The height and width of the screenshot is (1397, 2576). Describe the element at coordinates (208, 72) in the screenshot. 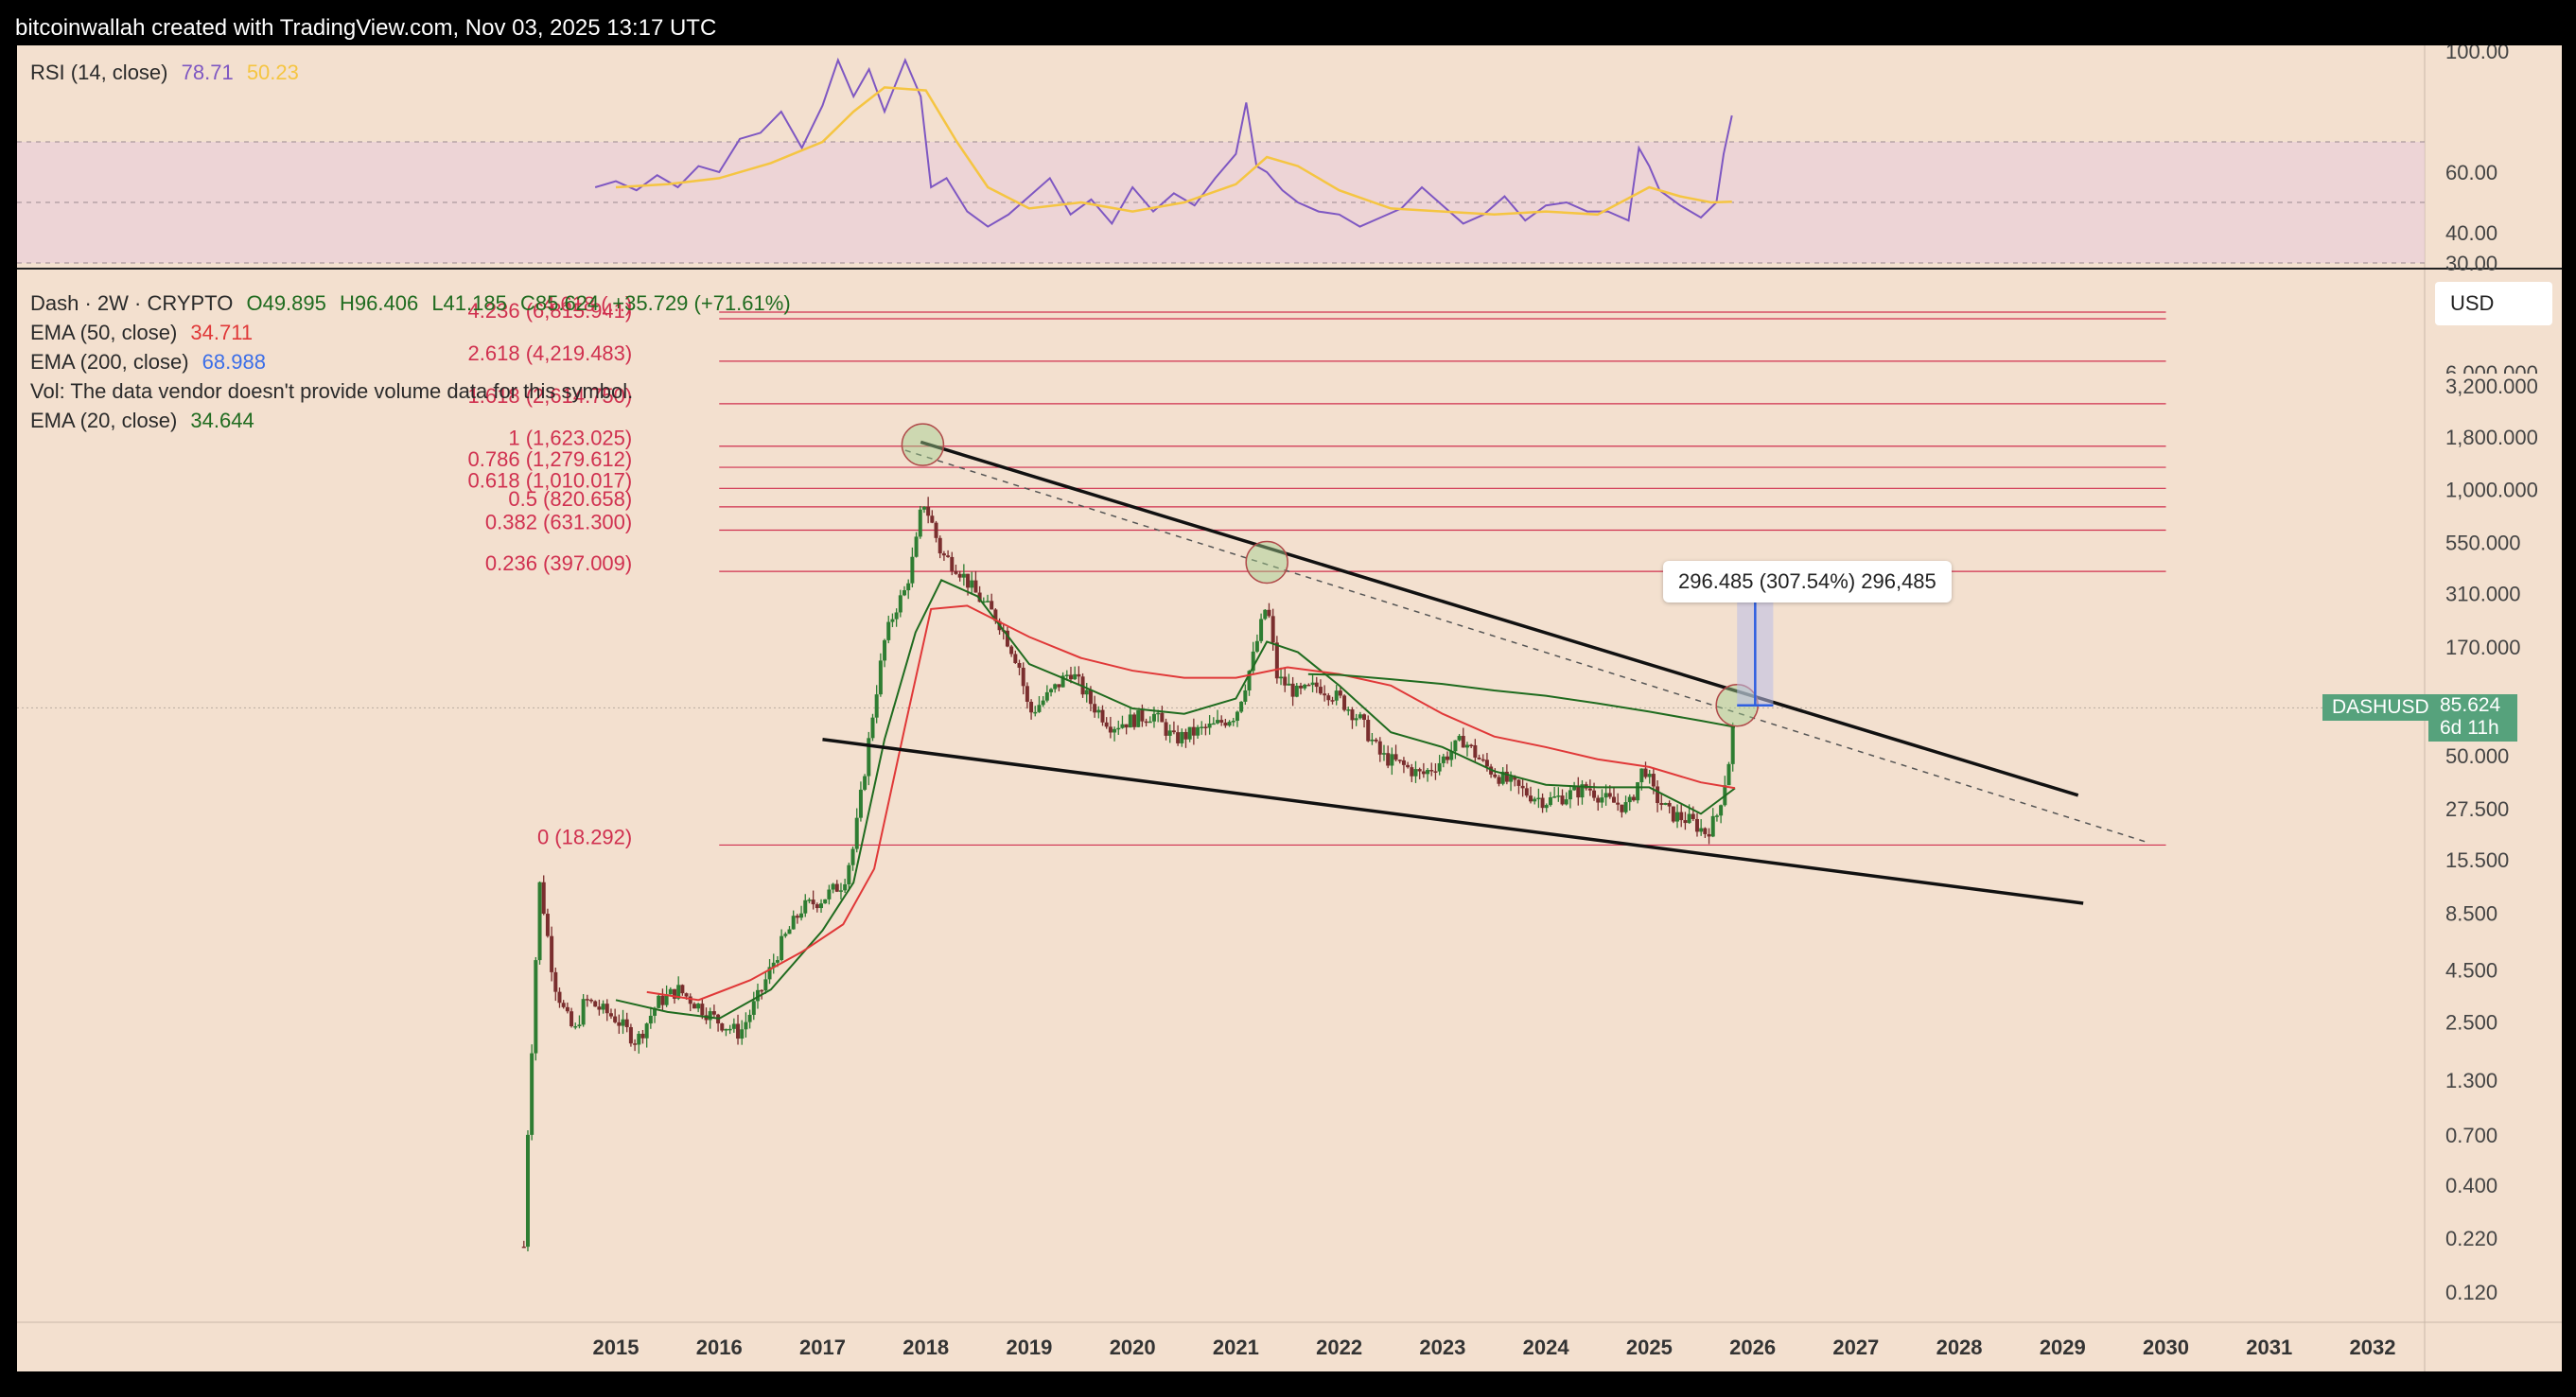

I see `rsi-legend-value: 78.71` at that location.